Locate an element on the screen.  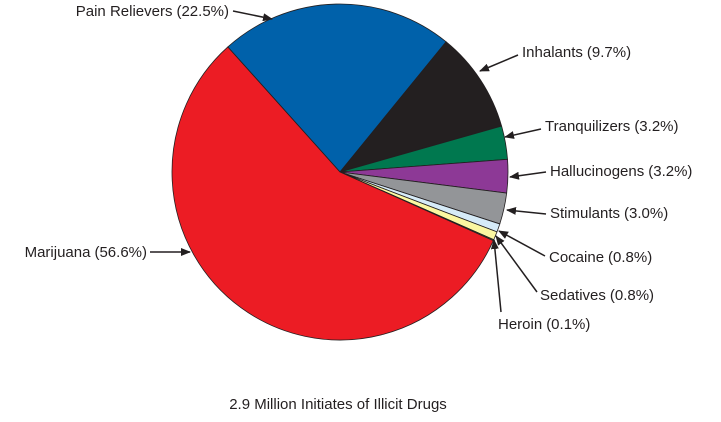
value-label: (0.1%) is located at coordinates (568, 324).